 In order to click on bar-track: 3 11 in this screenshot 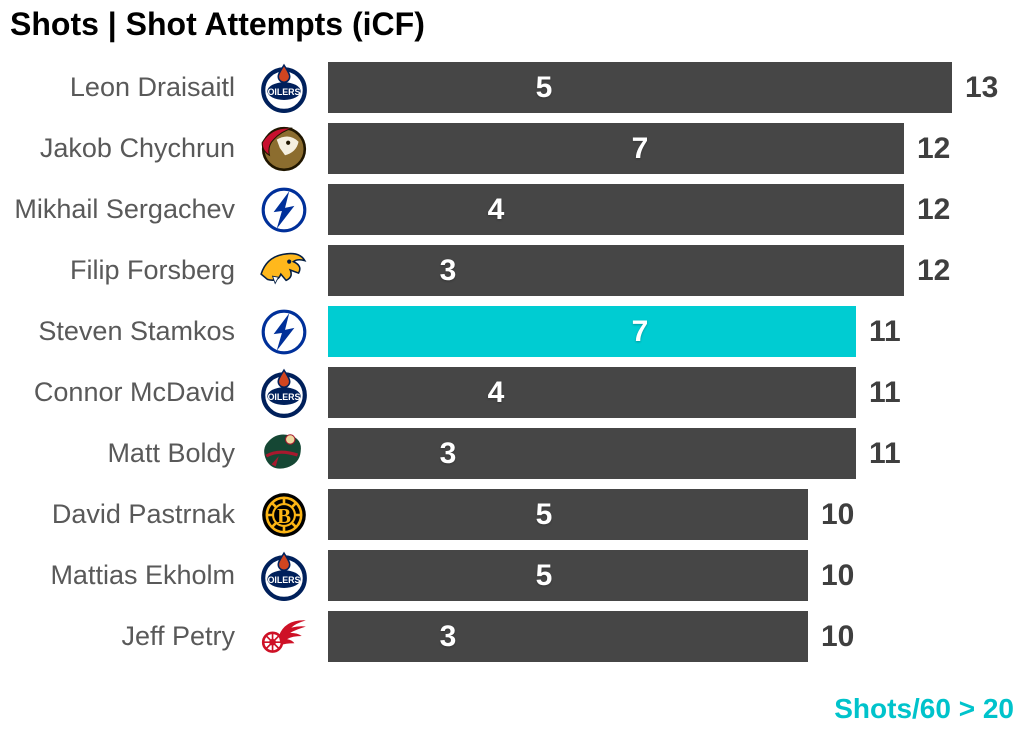, I will do `click(676, 453)`.